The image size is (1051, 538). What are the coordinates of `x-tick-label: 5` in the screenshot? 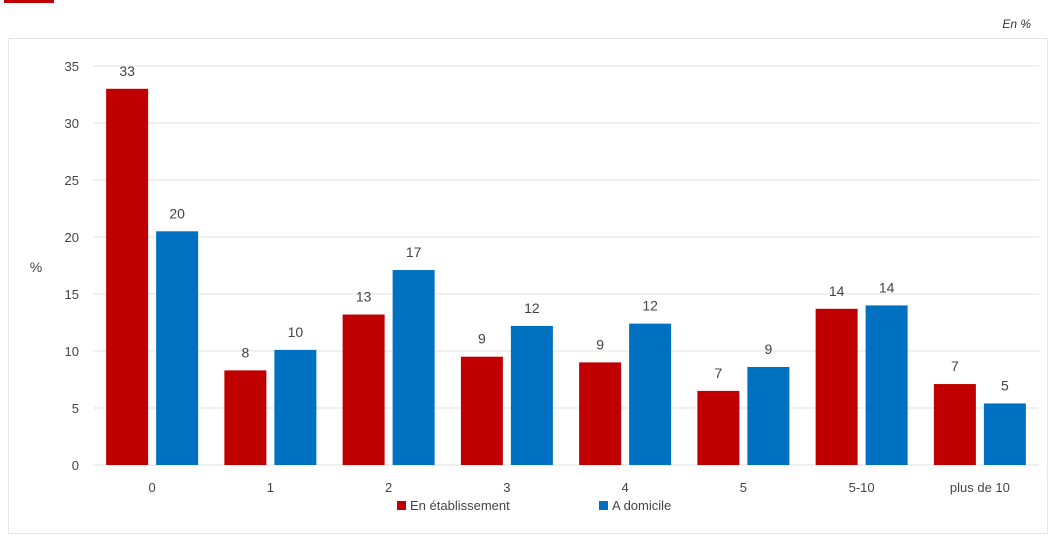 It's located at (743, 487).